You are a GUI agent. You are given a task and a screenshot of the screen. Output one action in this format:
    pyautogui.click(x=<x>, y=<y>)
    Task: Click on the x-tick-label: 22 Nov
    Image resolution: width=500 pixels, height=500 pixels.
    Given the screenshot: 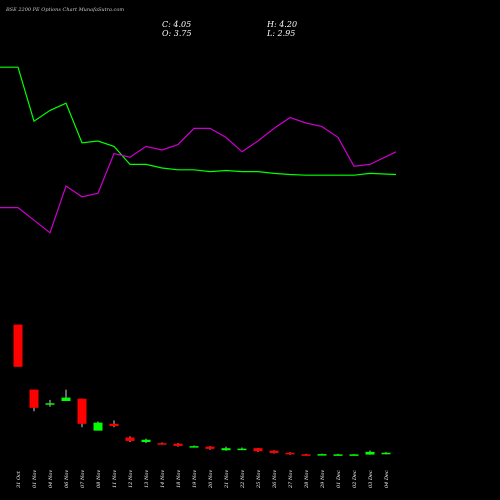 What is the action you would take?
    pyautogui.click(x=243, y=479)
    